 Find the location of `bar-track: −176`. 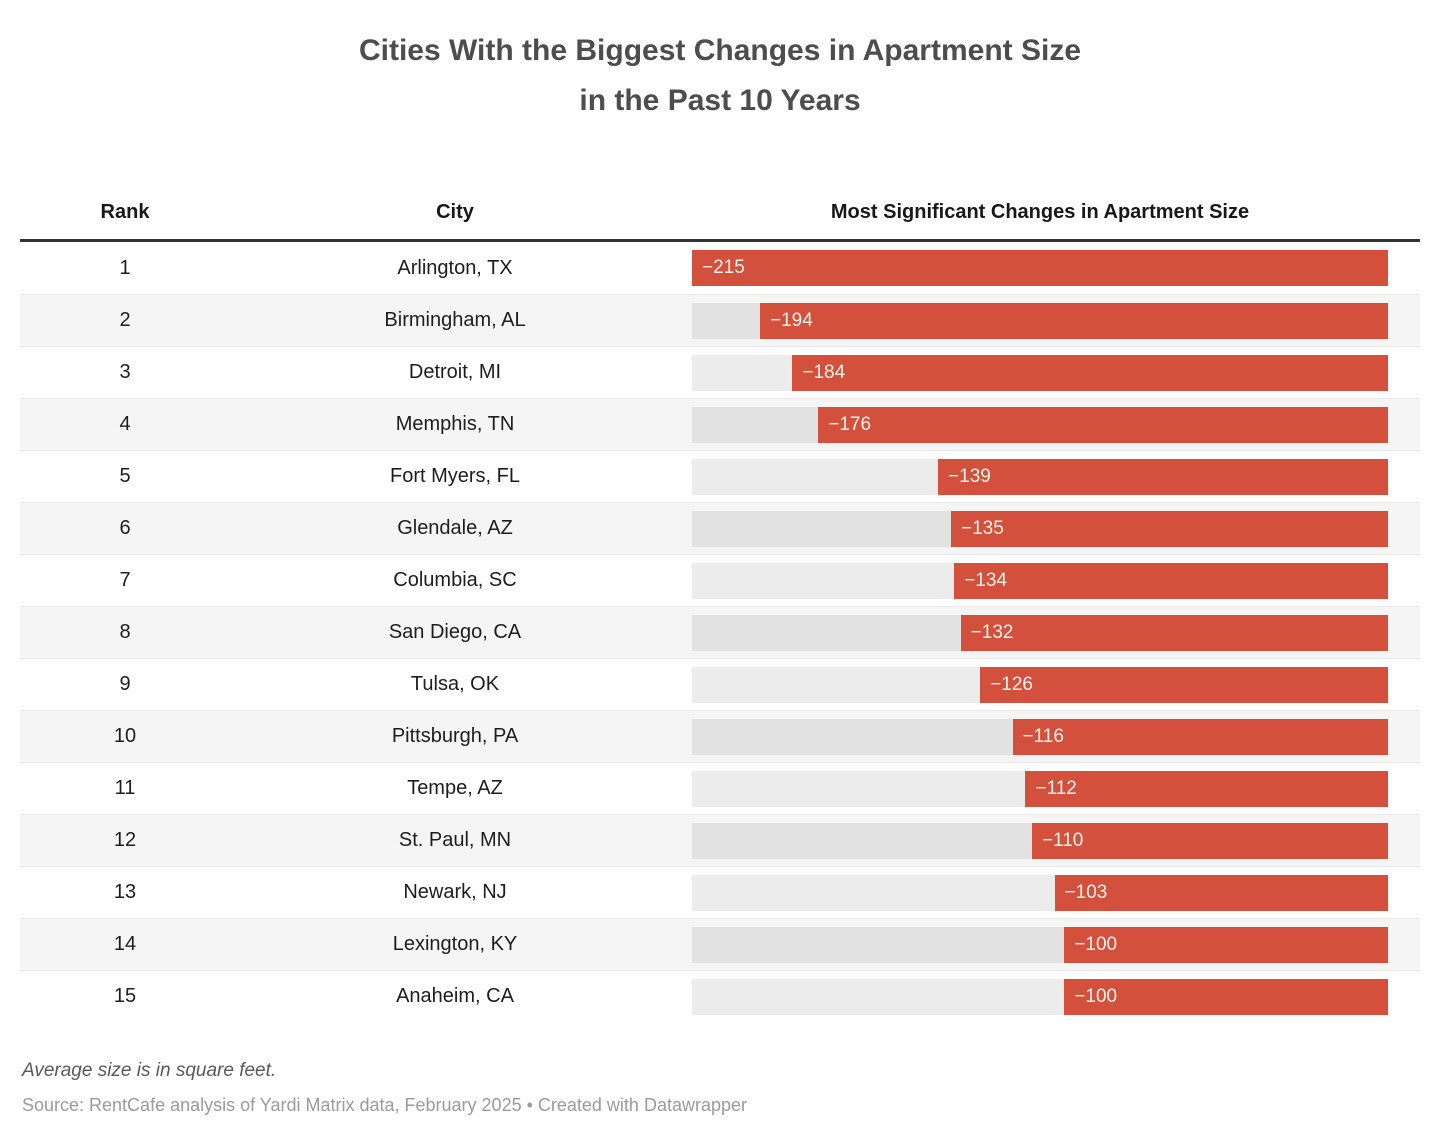

bar-track: −176 is located at coordinates (1040, 424).